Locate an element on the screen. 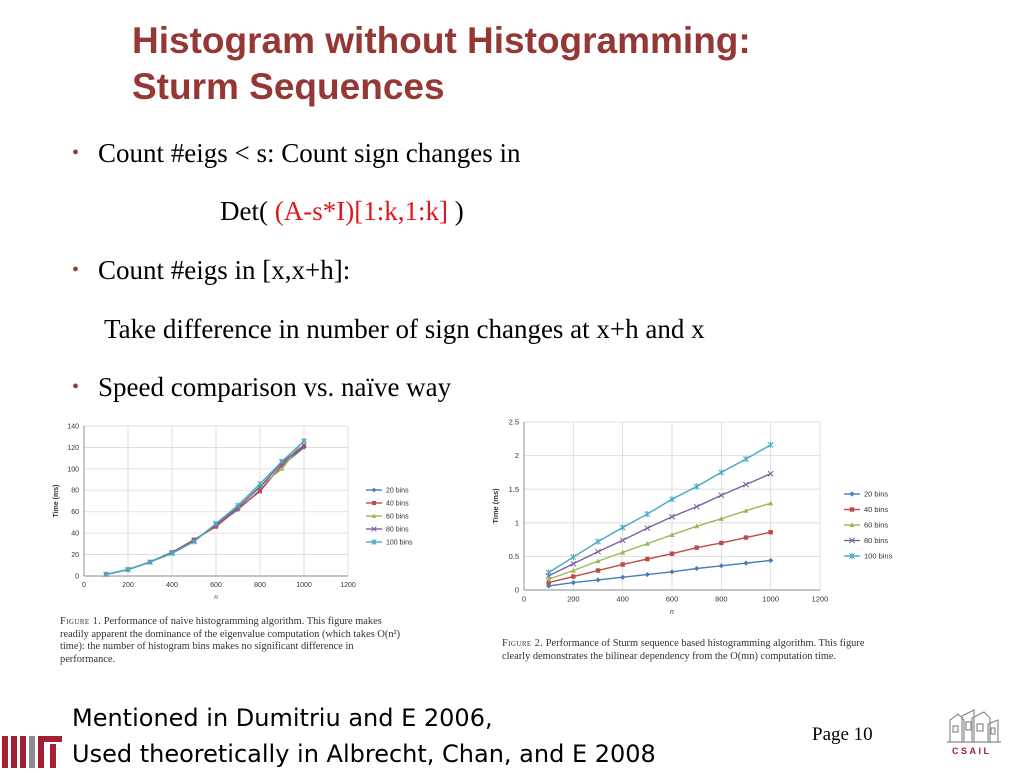  figure-2-label: Figure 2. is located at coordinates (523, 643).